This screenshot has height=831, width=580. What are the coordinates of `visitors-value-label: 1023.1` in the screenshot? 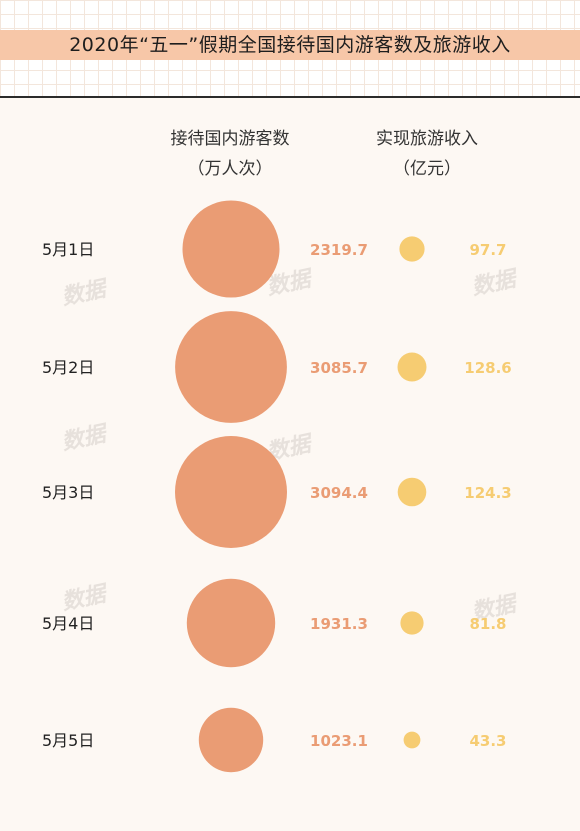 It's located at (339, 741).